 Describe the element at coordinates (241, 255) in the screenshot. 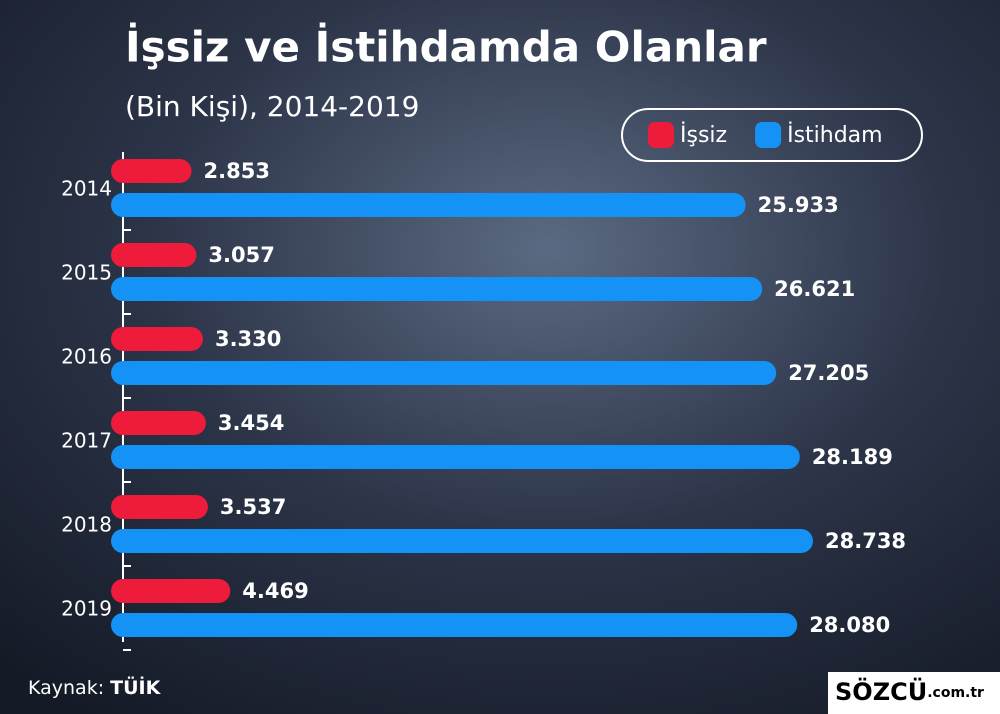

I see `value-label: 3.057` at that location.